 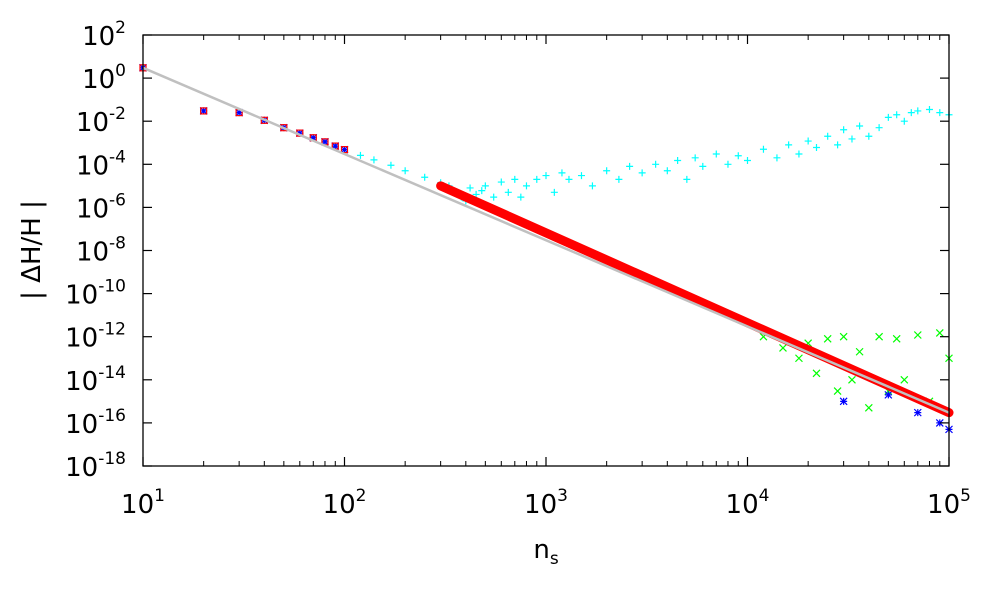 What do you see at coordinates (95, 423) in the screenshot?
I see `y-tick-label: 10⁻¹⁶` at bounding box center [95, 423].